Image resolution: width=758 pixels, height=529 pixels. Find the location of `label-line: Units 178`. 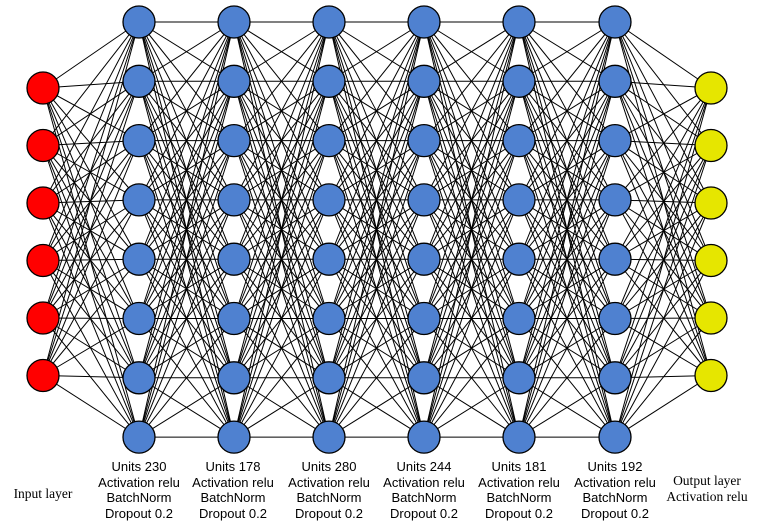

label-line: Units 178 is located at coordinates (233, 466).